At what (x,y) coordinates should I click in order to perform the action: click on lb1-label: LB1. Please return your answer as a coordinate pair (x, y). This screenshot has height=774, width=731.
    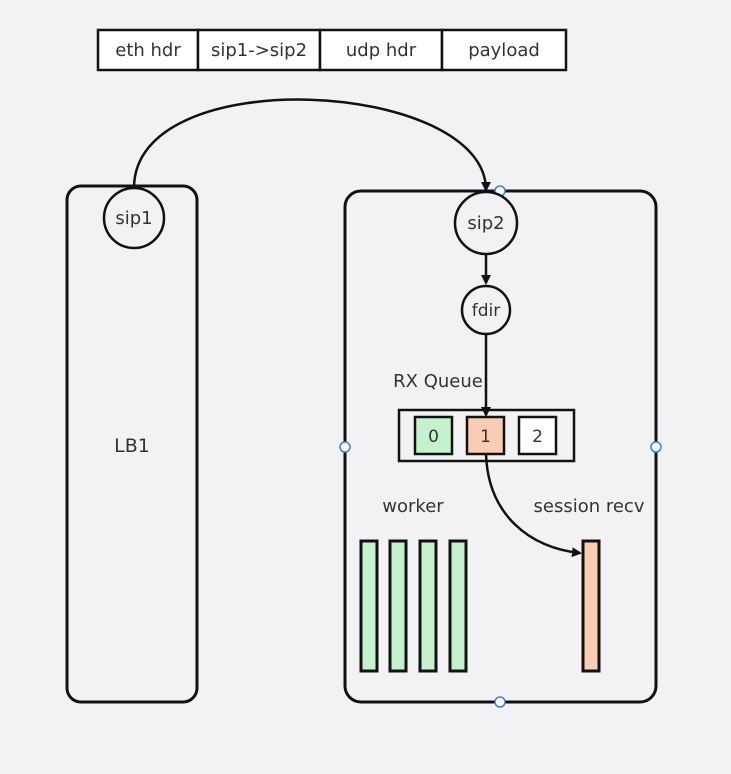
    Looking at the image, I should click on (132, 446).